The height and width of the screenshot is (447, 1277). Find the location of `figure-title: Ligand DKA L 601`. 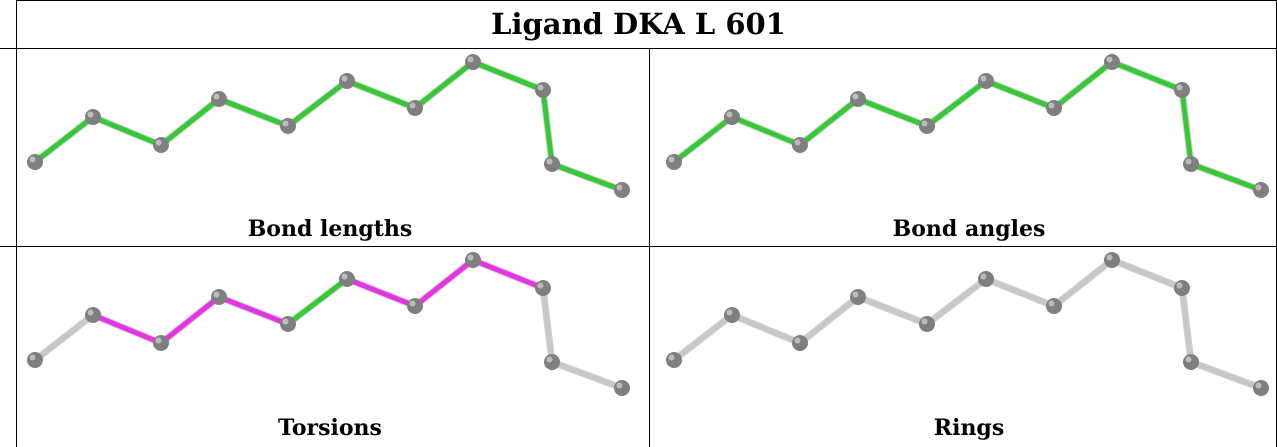

figure-title: Ligand DKA L 601 is located at coordinates (638, 24).